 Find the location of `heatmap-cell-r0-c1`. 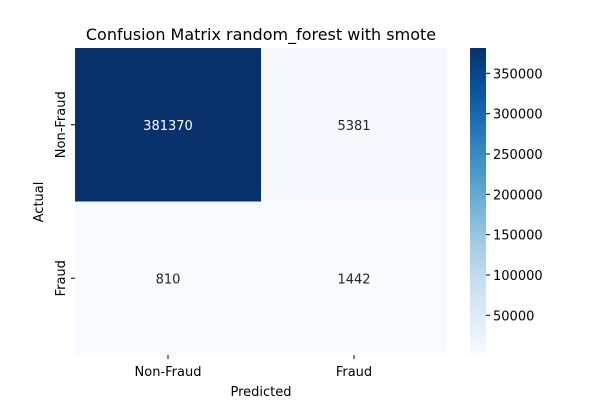

heatmap-cell-r0-c1 is located at coordinates (354, 125).